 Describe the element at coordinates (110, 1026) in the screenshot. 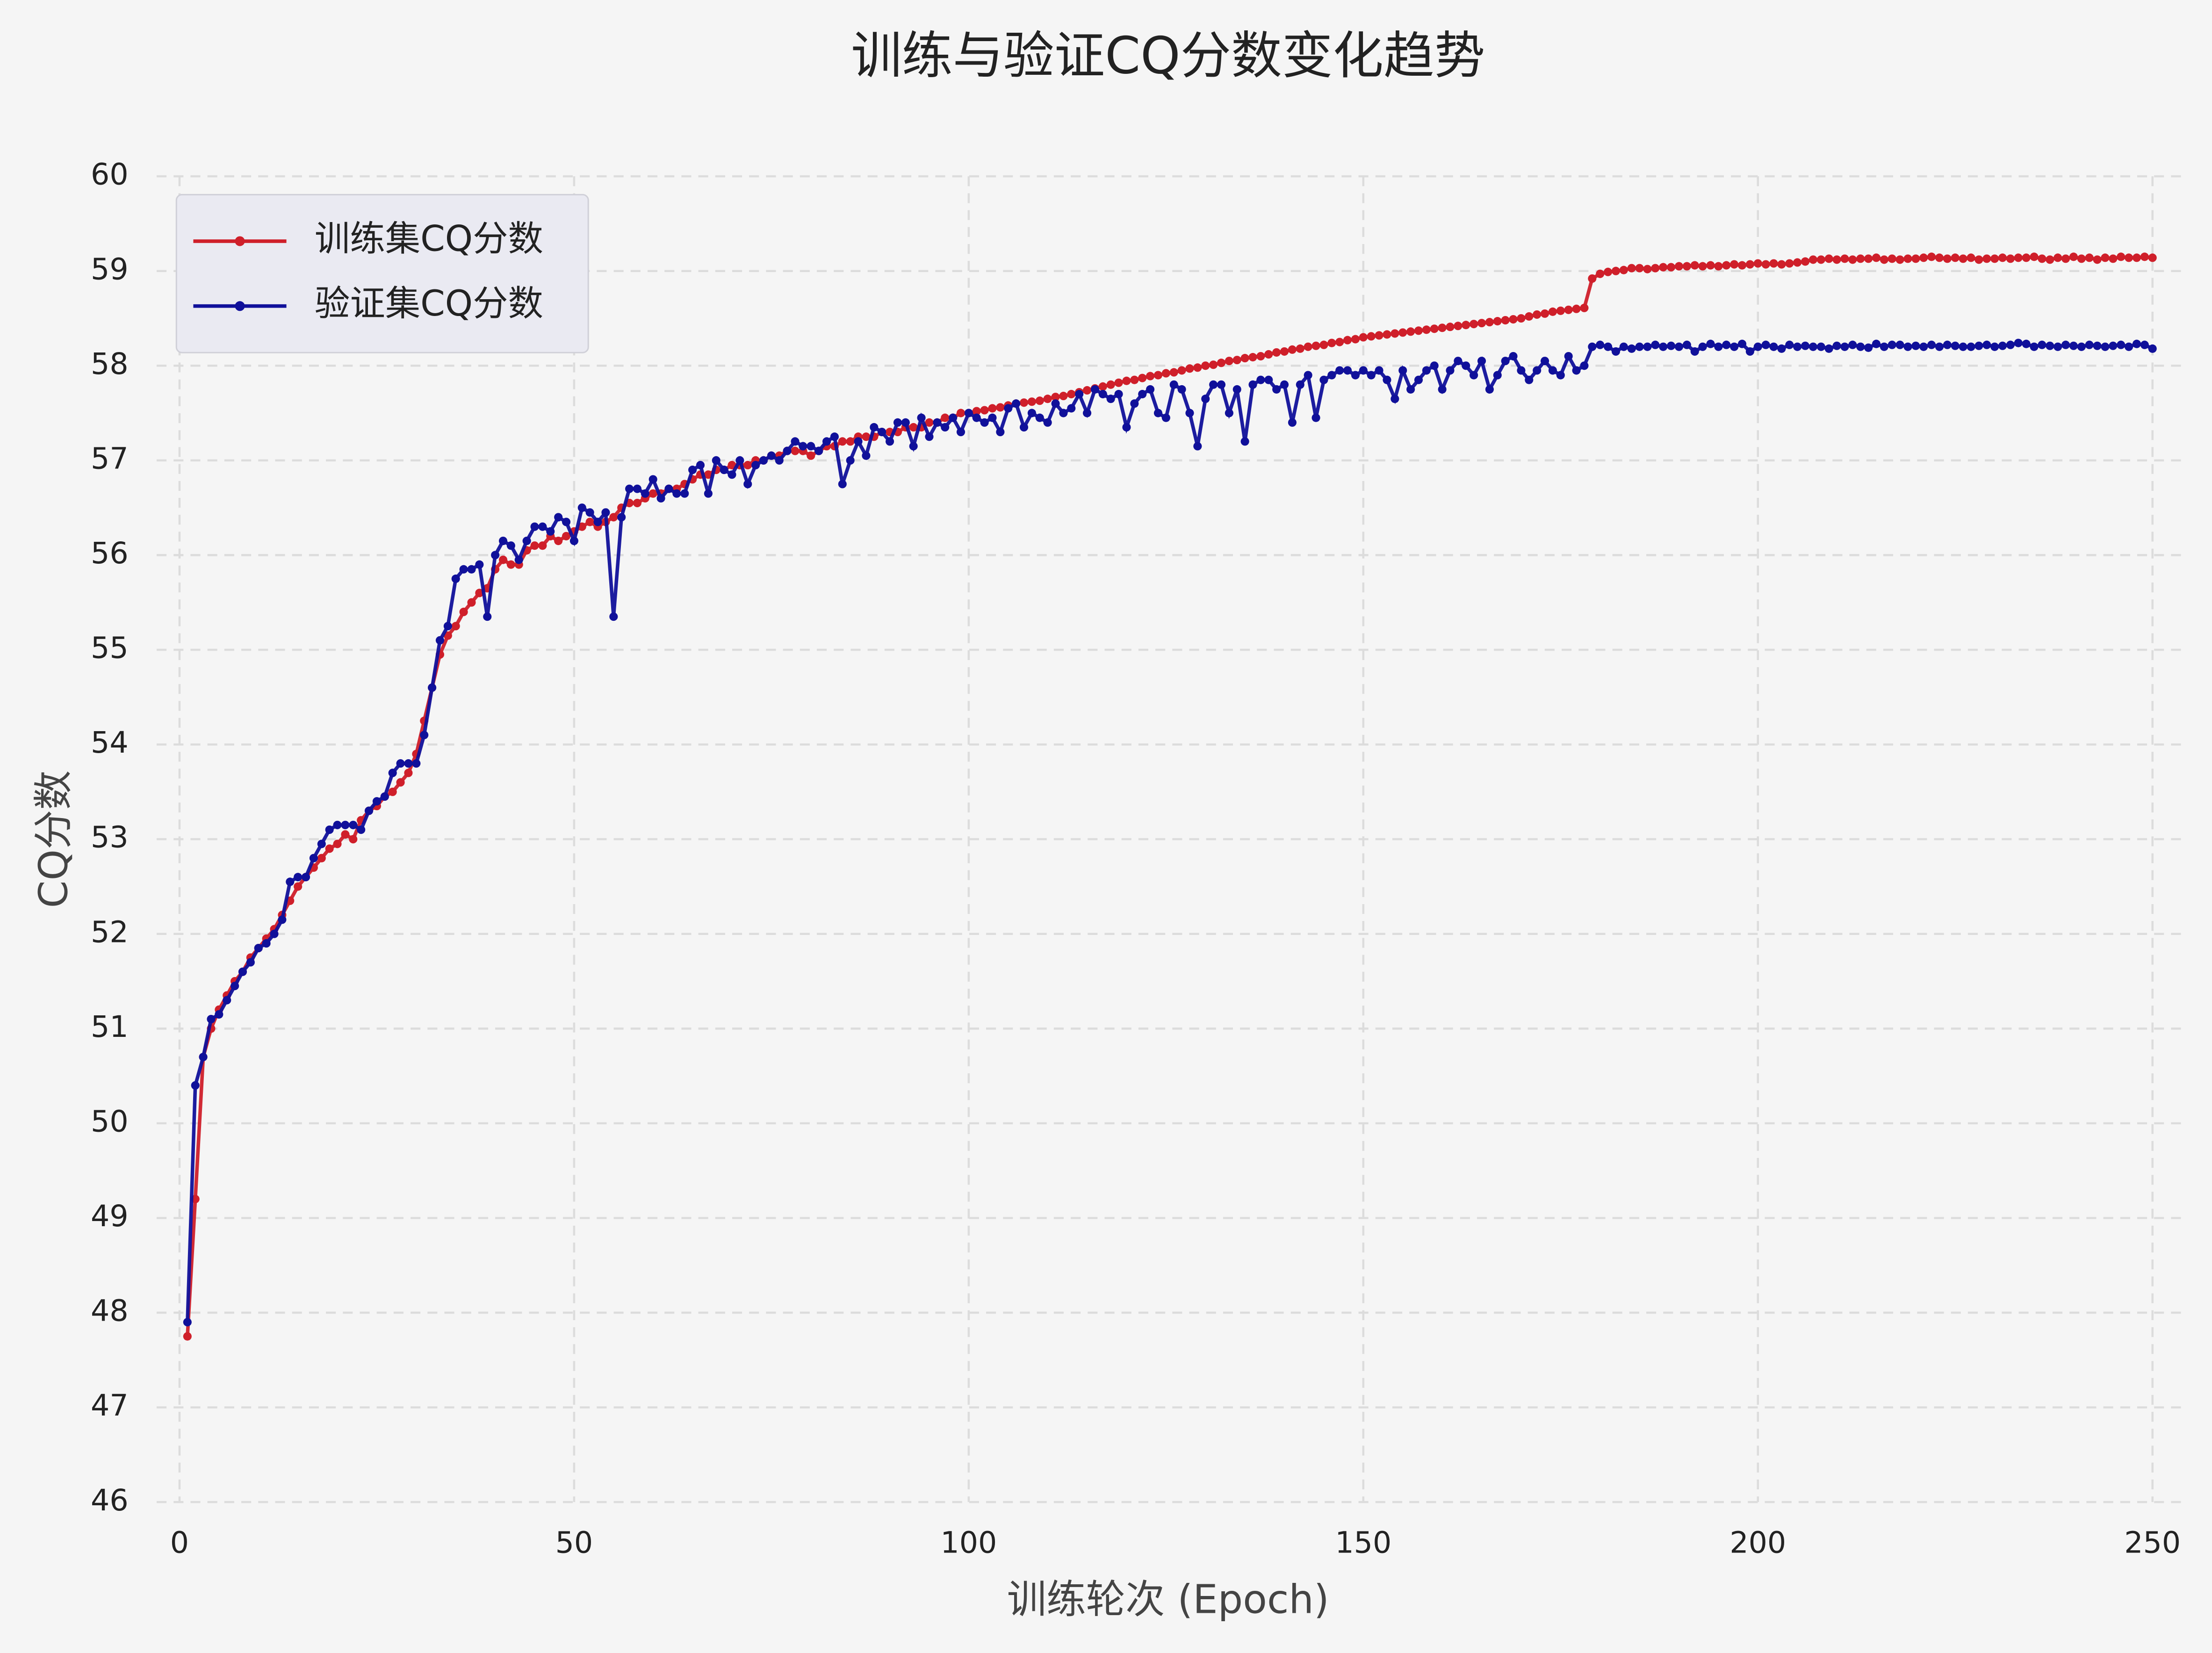

I see `y-tick-label: 51` at that location.